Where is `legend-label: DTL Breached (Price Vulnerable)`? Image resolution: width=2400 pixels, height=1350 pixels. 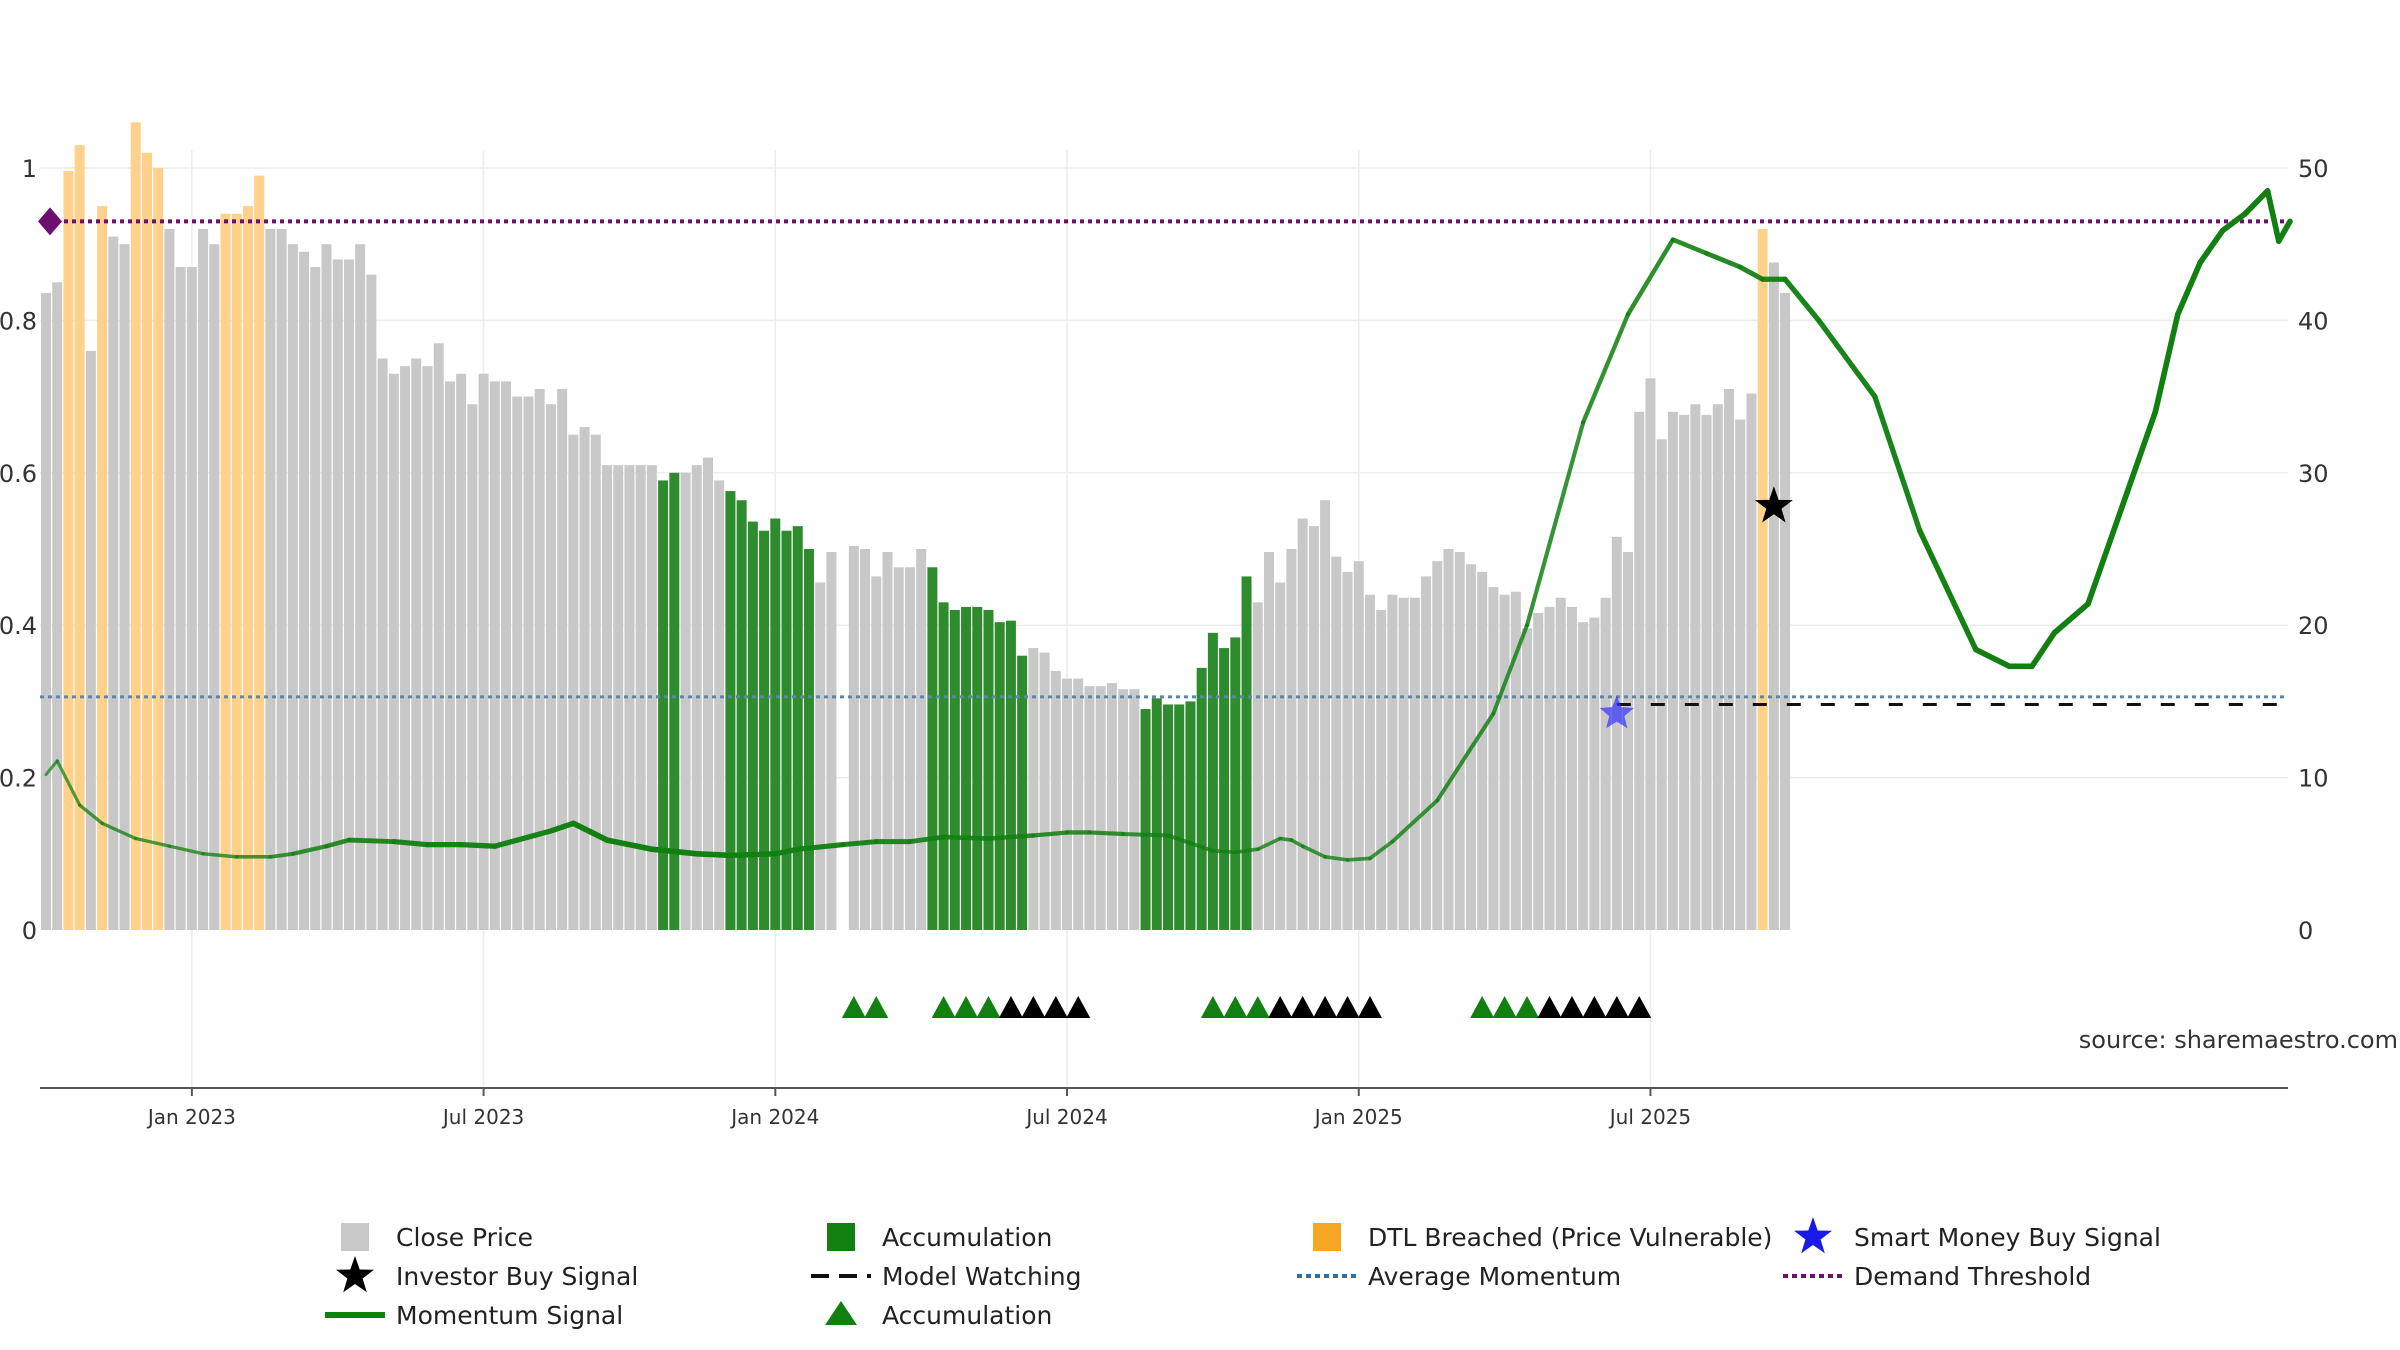
legend-label: DTL Breached (Price Vulnerable) is located at coordinates (1570, 1237).